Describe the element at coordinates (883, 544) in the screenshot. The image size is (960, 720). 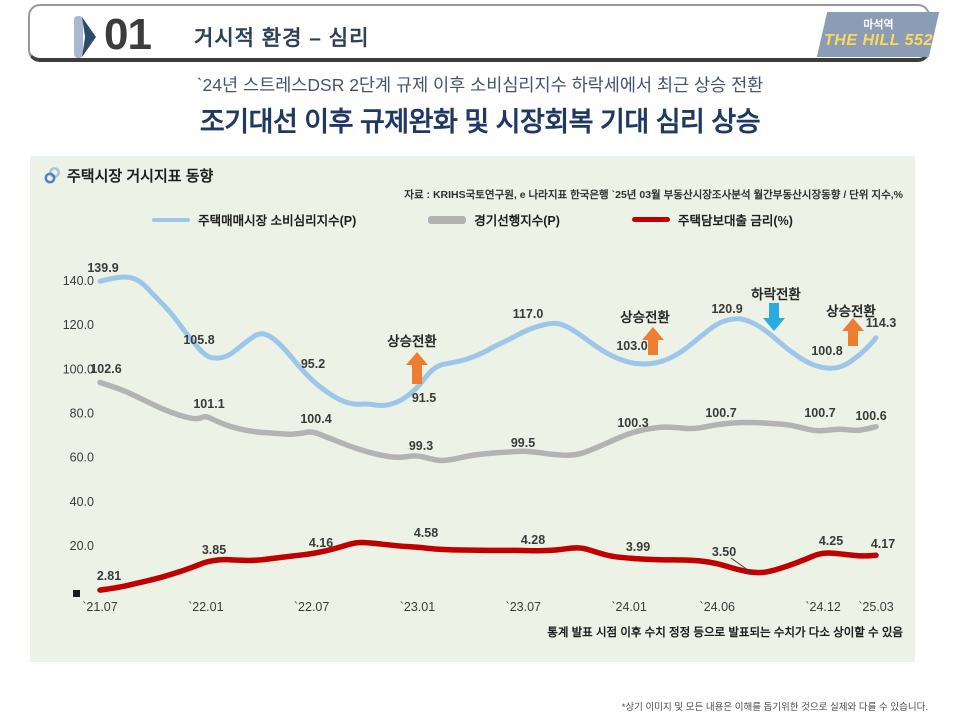
I see `data-label: 4.17` at that location.